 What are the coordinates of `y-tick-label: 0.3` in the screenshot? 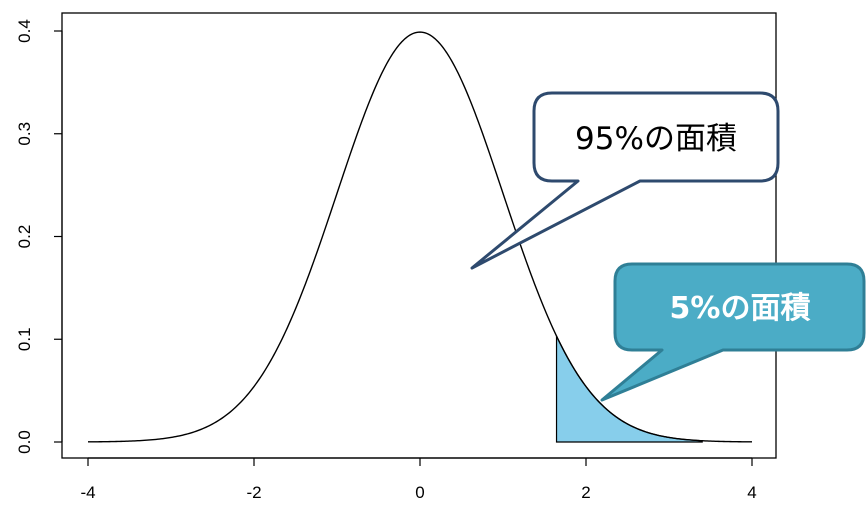 It's located at (24, 134).